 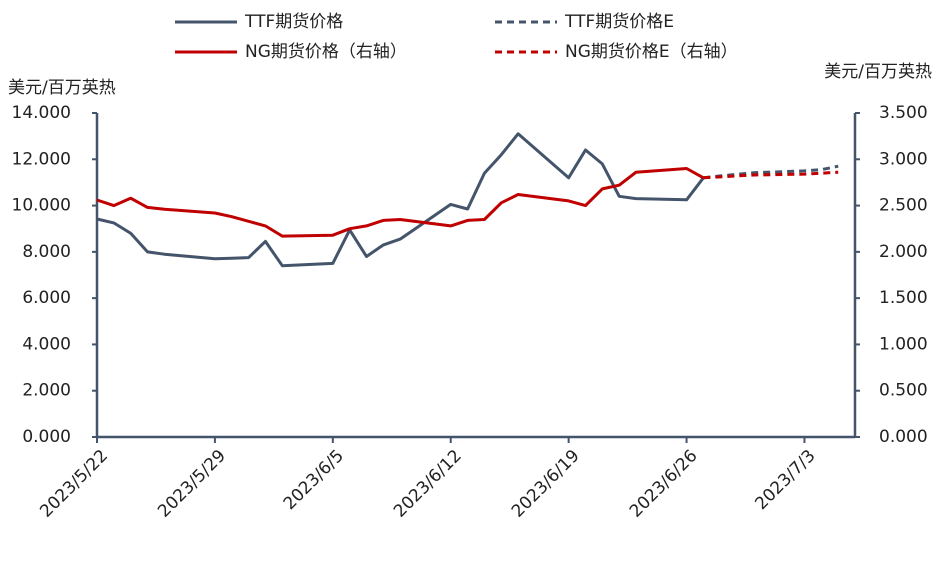 What do you see at coordinates (903, 391) in the screenshot?
I see `y2-tick-label: 0.500` at bounding box center [903, 391].